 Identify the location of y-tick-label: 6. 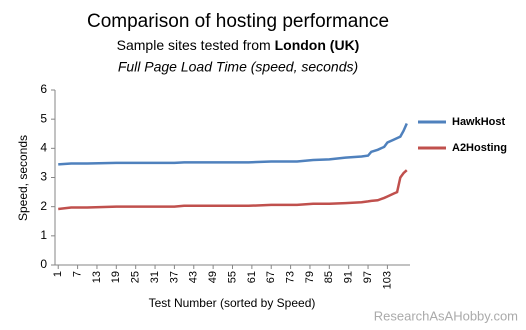
(43, 89).